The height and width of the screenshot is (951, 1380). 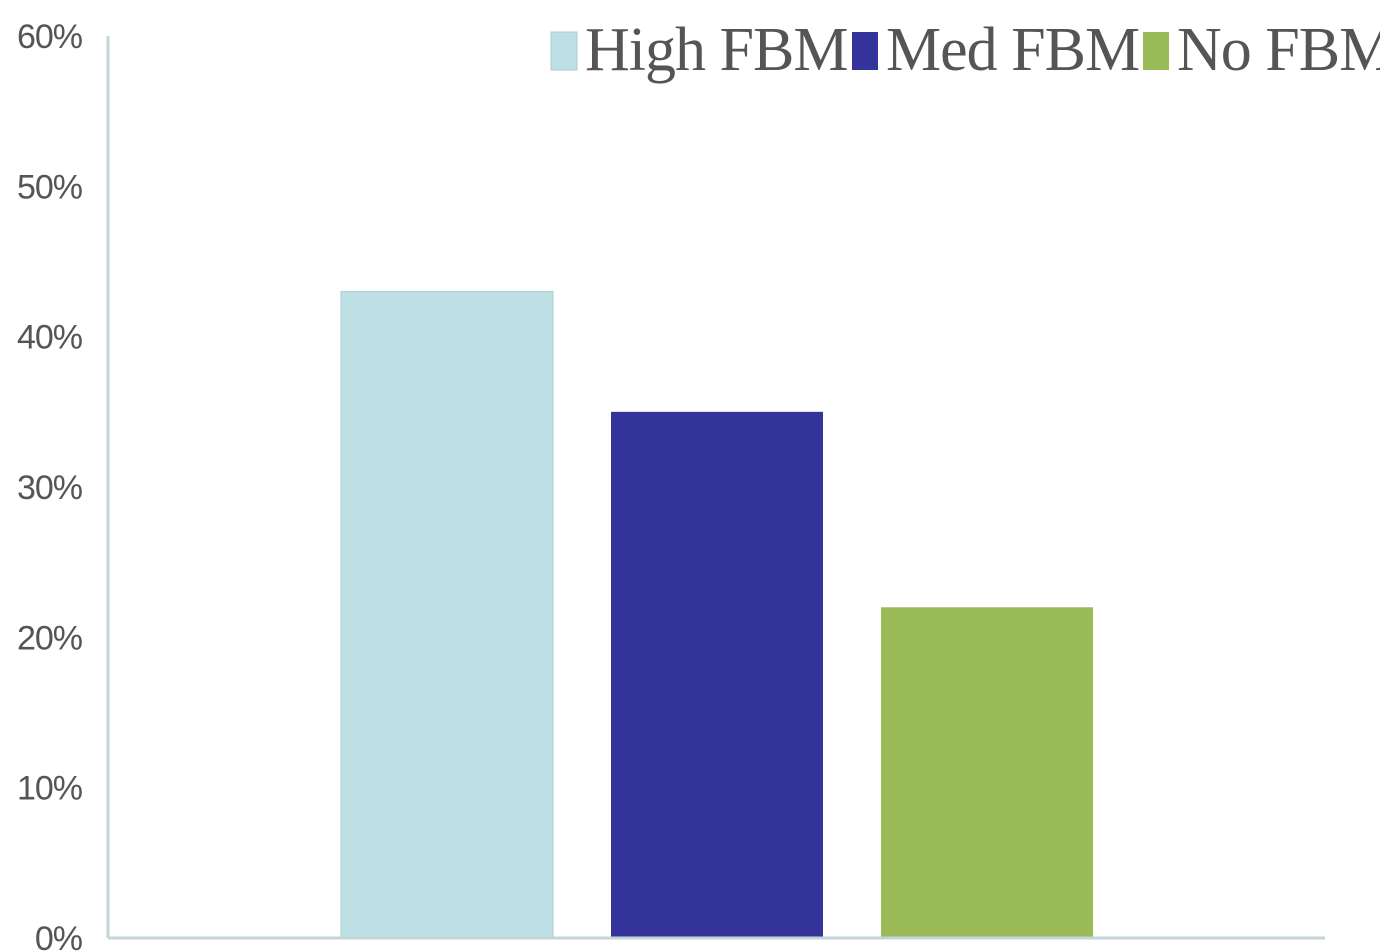 I want to click on y-tick-label: 40%, so click(x=50, y=338).